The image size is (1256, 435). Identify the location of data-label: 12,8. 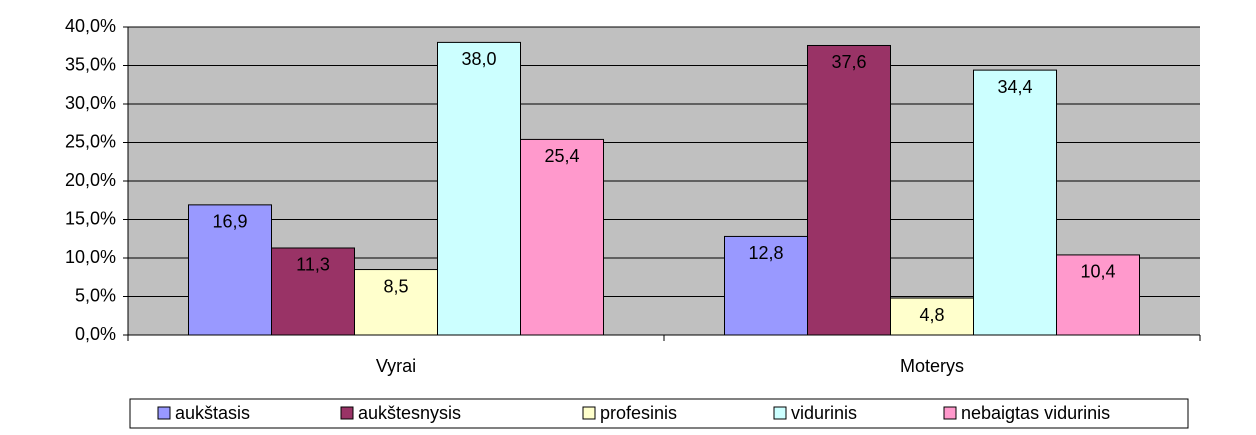
(765, 253).